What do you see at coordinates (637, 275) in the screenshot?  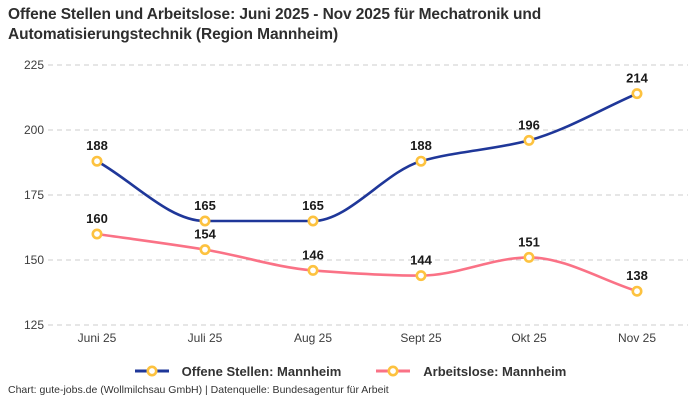 I see `data-point-label: 138` at bounding box center [637, 275].